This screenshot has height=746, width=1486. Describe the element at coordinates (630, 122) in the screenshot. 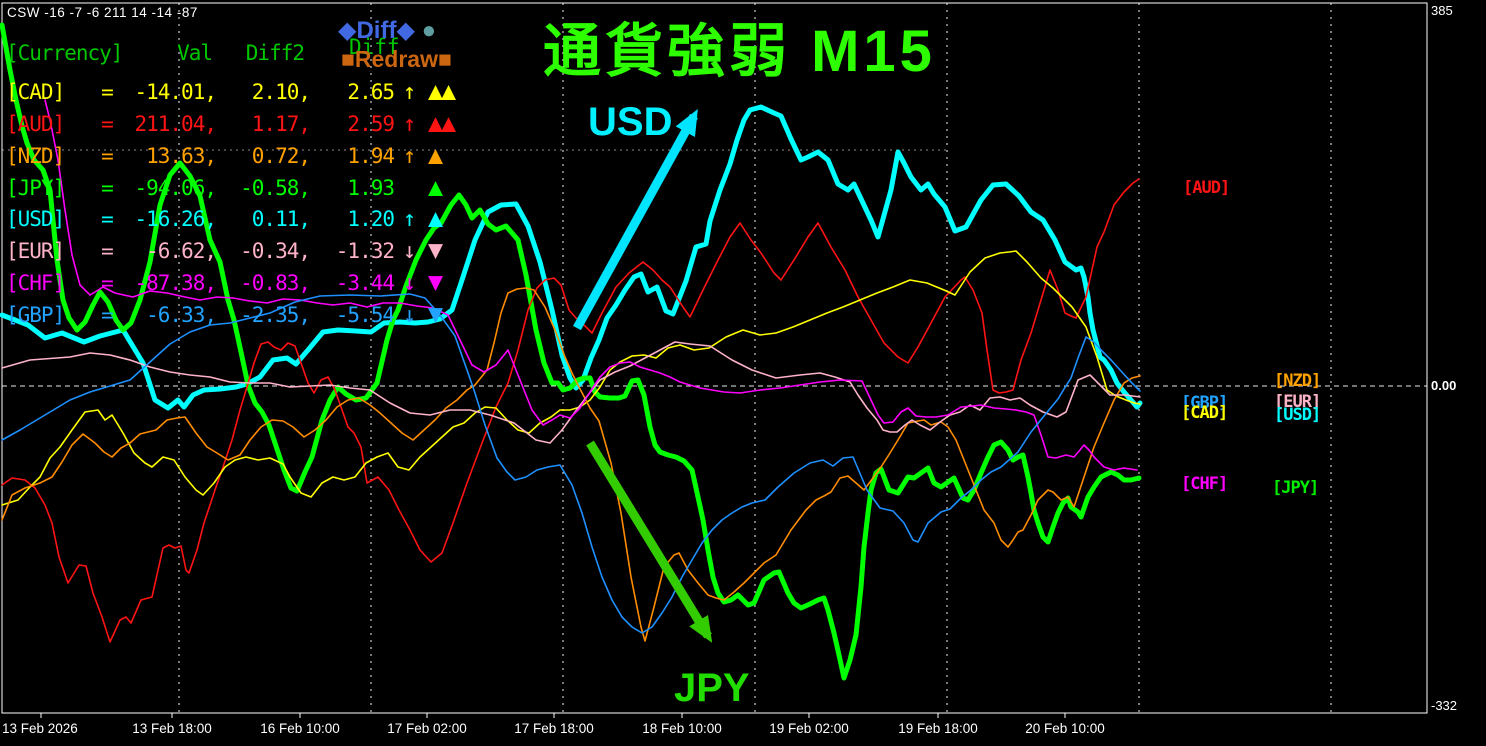

I see `usd-annotation-label: USD` at that location.